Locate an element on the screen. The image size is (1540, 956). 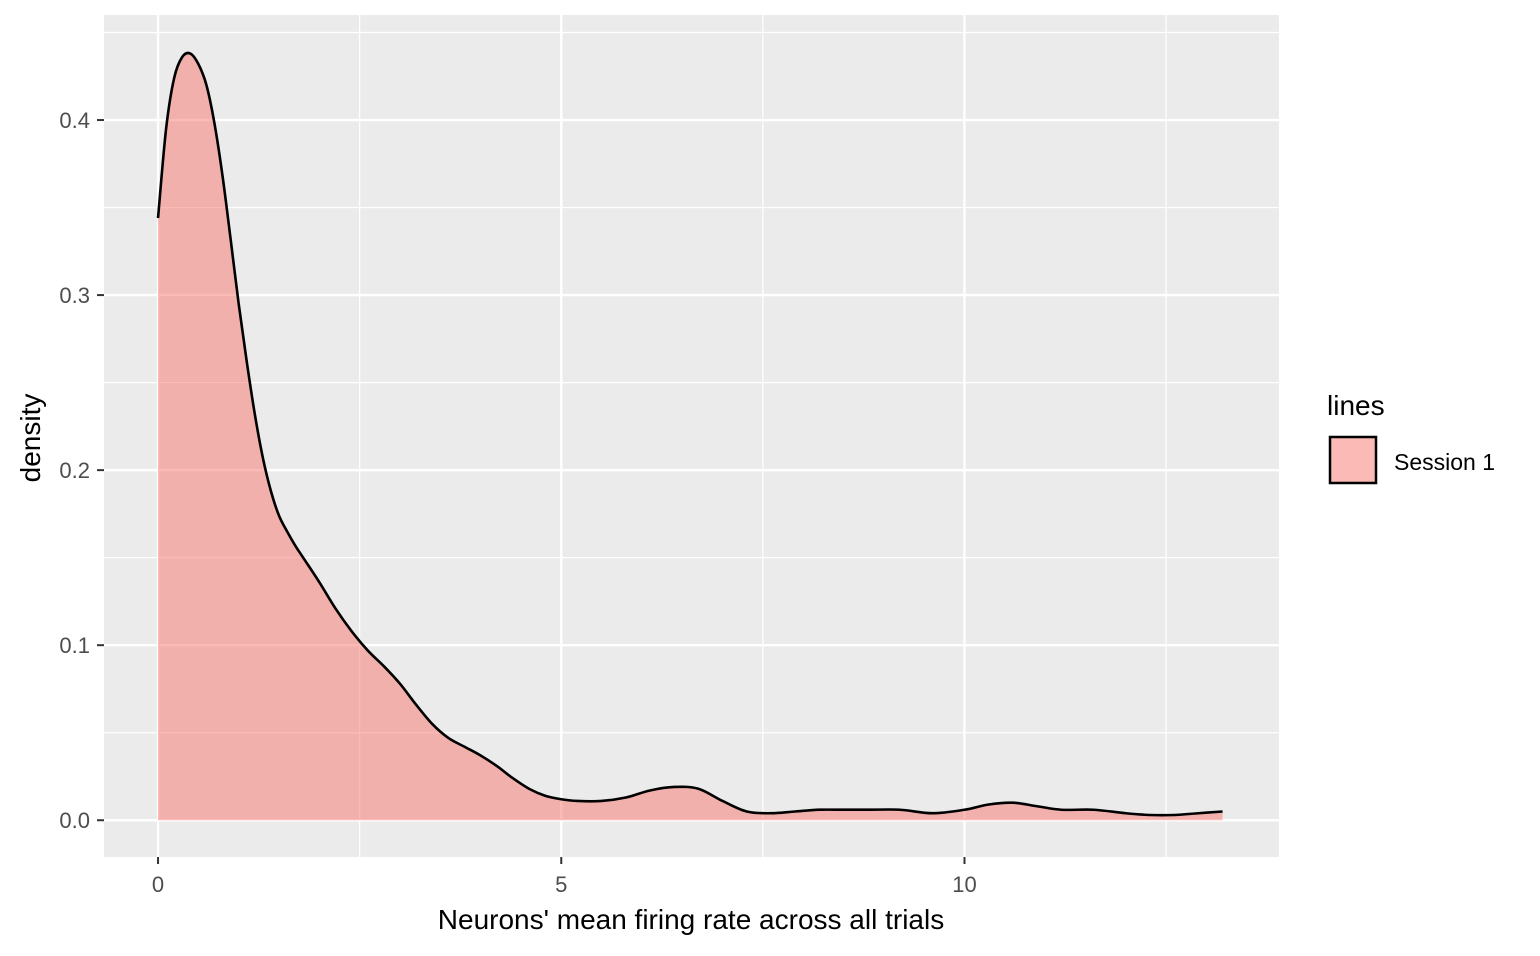
y-tick-label: 0.0 is located at coordinates (74, 820).